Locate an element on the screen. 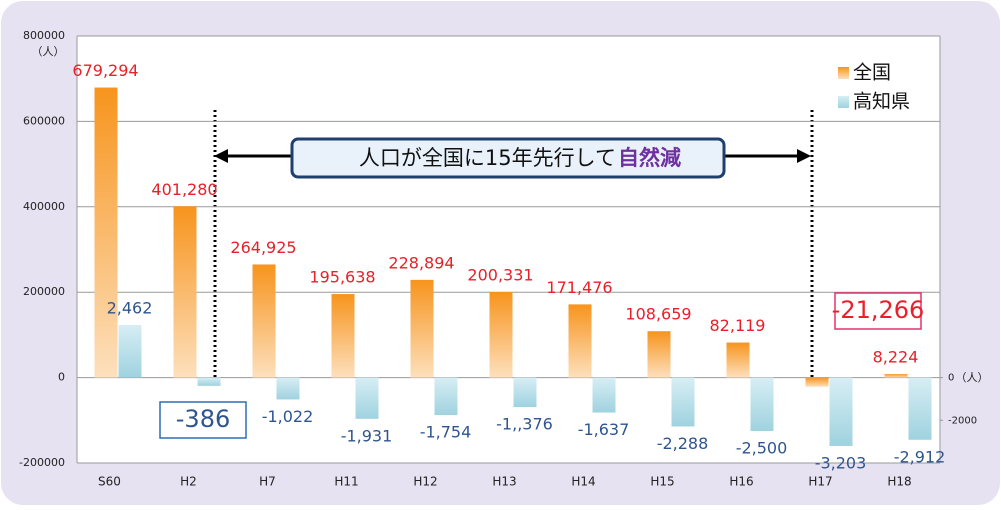 Image resolution: width=1001 pixels, height=510 pixels. y-tick-label: 200000 is located at coordinates (44, 291).